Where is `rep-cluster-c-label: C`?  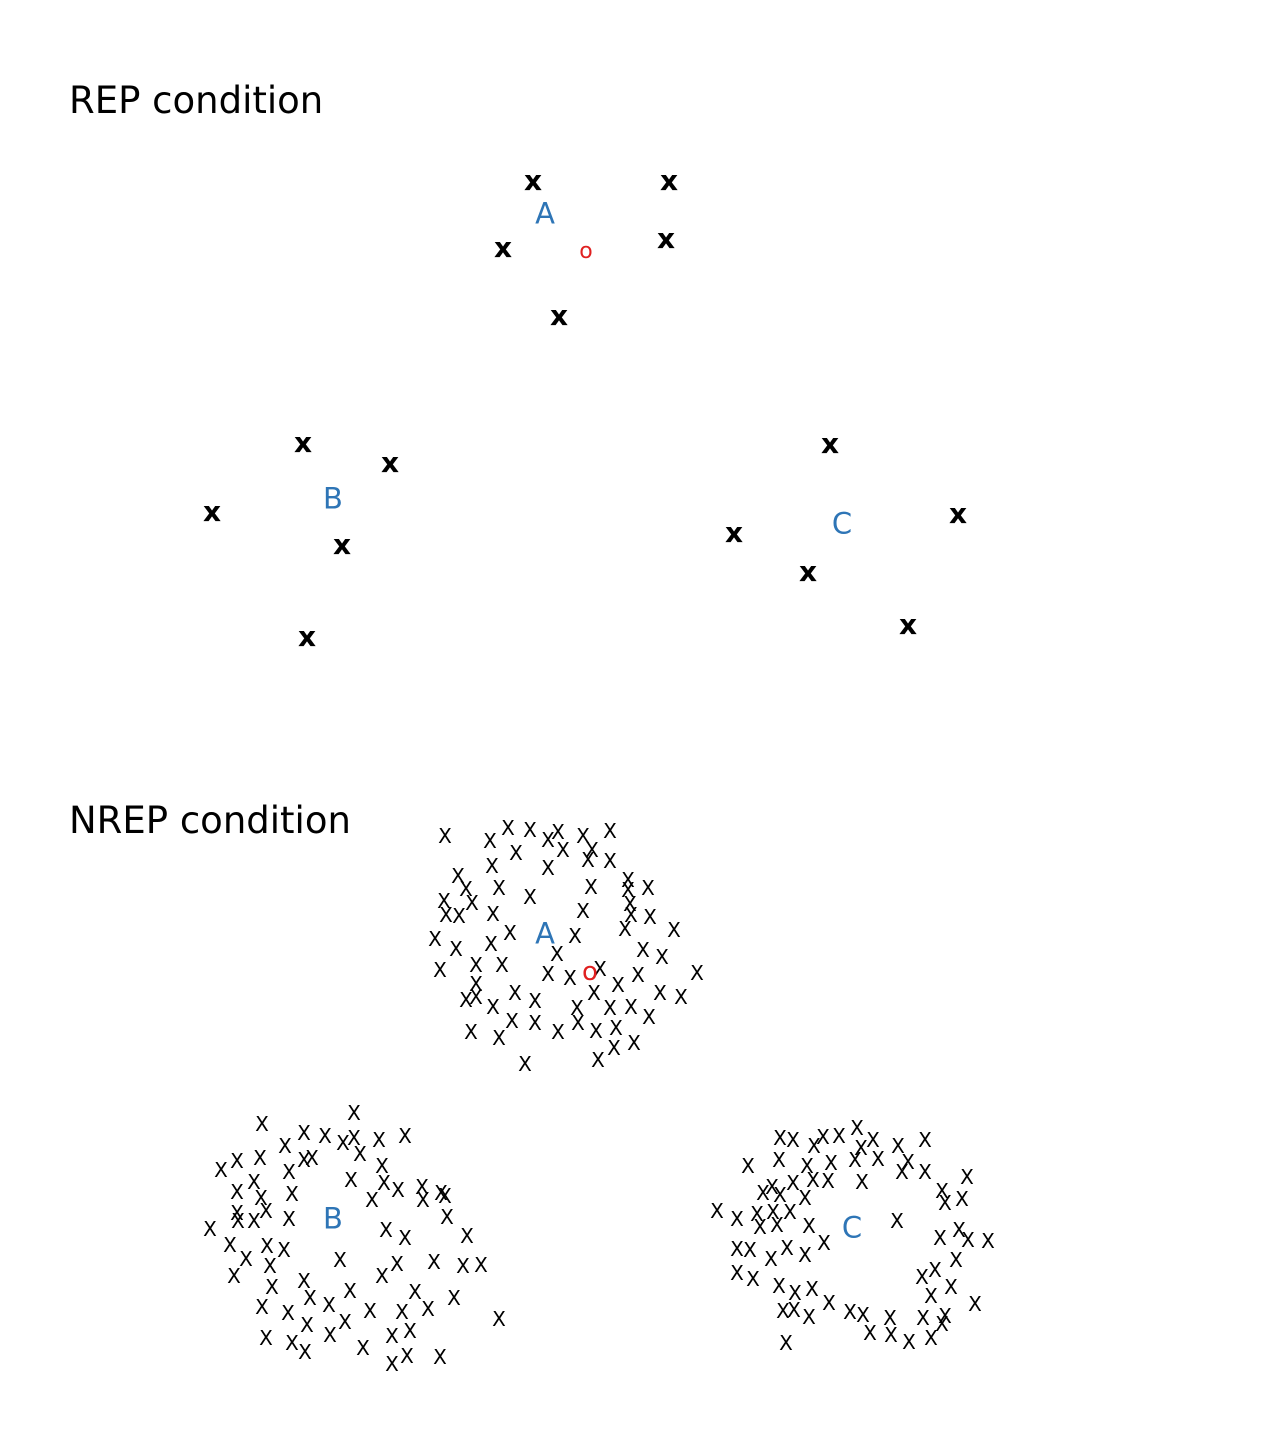
rep-cluster-c-label: C is located at coordinates (842, 523).